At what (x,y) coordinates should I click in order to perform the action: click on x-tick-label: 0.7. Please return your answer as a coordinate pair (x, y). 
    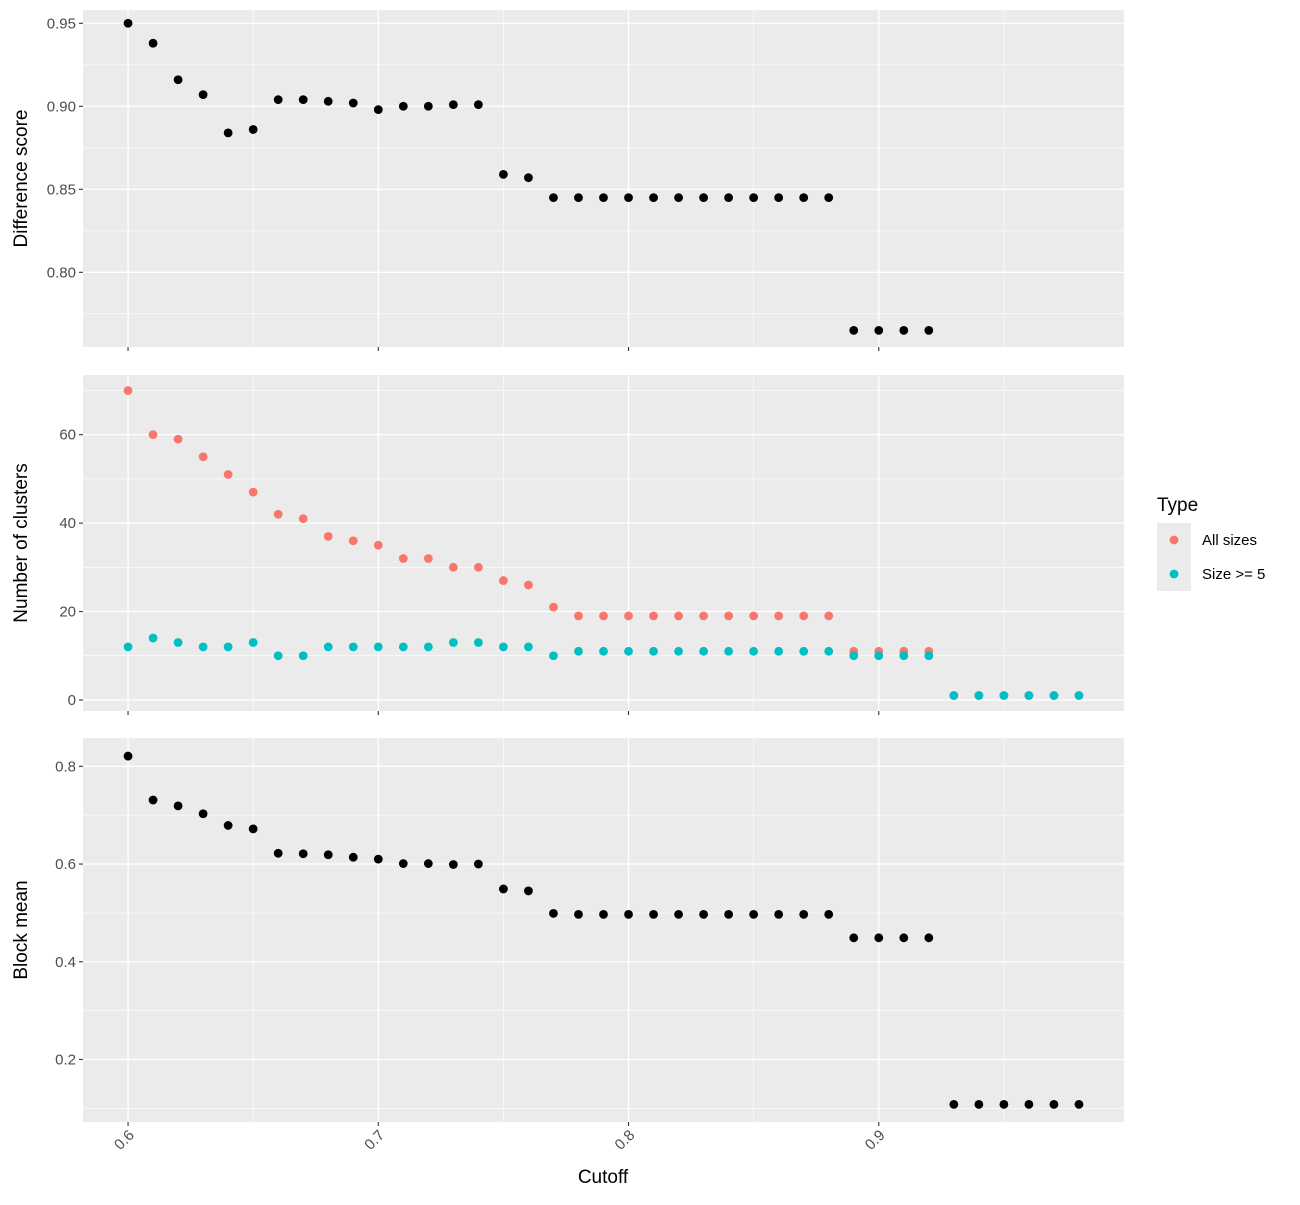
    Looking at the image, I should click on (374, 1140).